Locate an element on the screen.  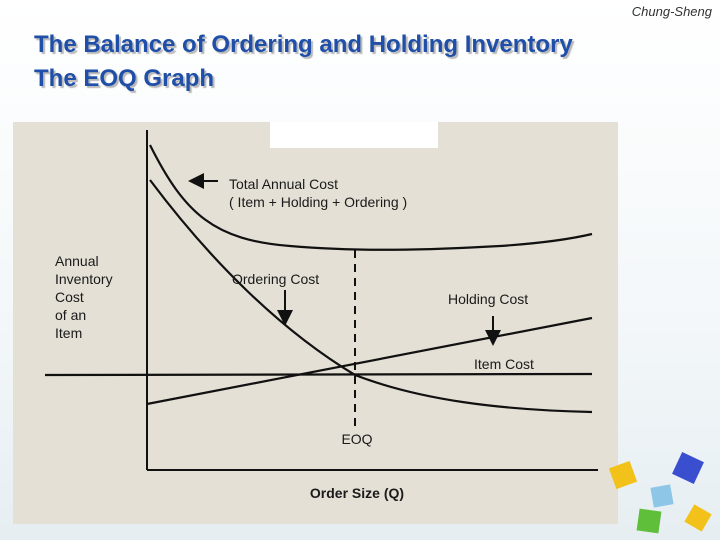
item-cost-label: Item Cost is located at coordinates (504, 364).